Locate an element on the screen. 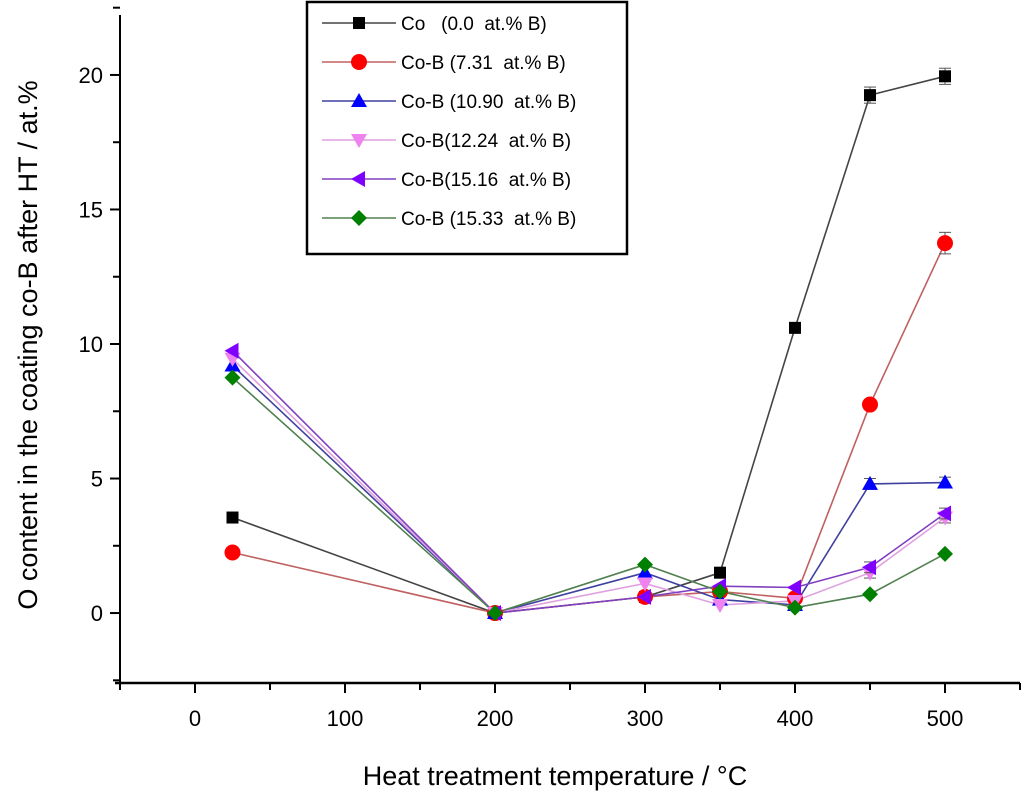  x-tick-label: 500 is located at coordinates (945, 718).